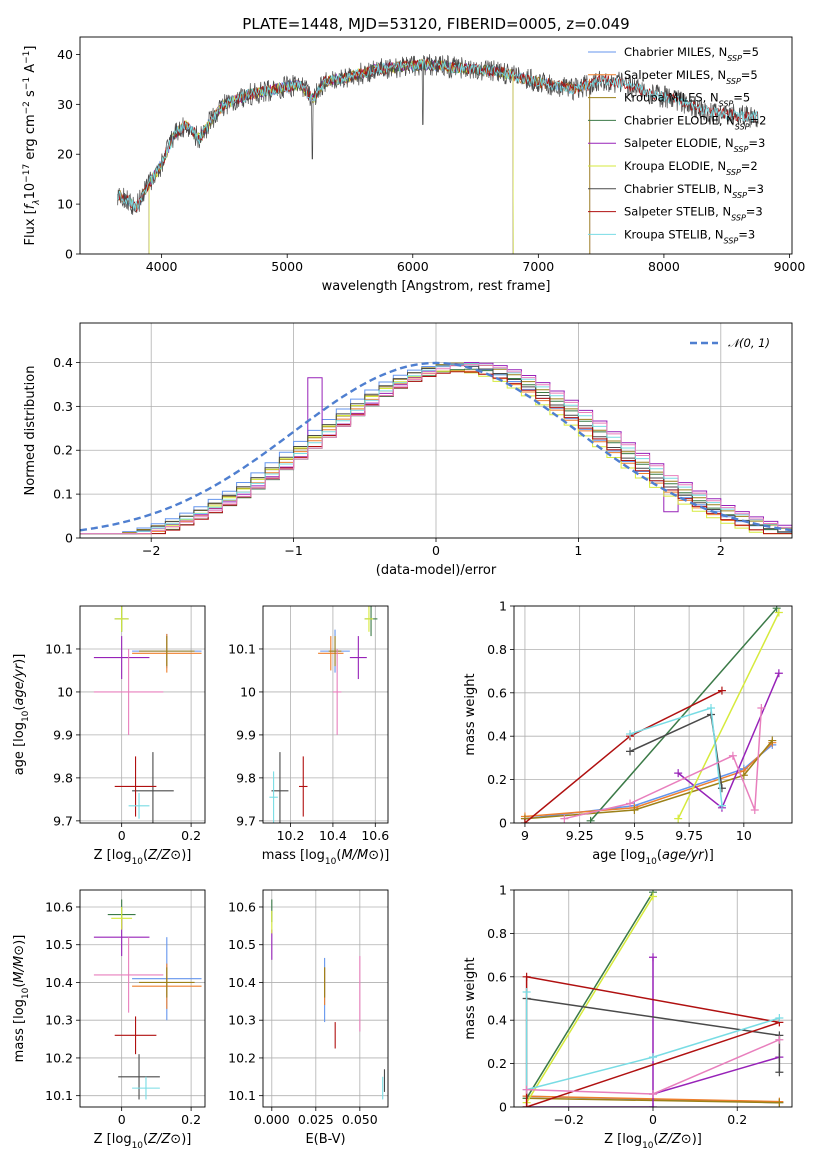  I want to click on y-tick-label: 10.6, so click(242, 906).